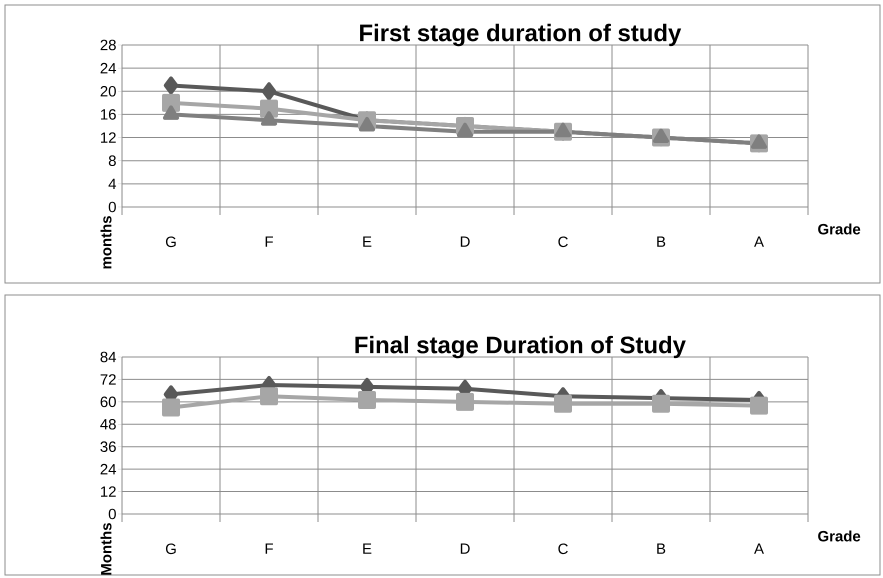 The width and height of the screenshot is (883, 578). I want to click on y-tick-label: 28, so click(108, 45).